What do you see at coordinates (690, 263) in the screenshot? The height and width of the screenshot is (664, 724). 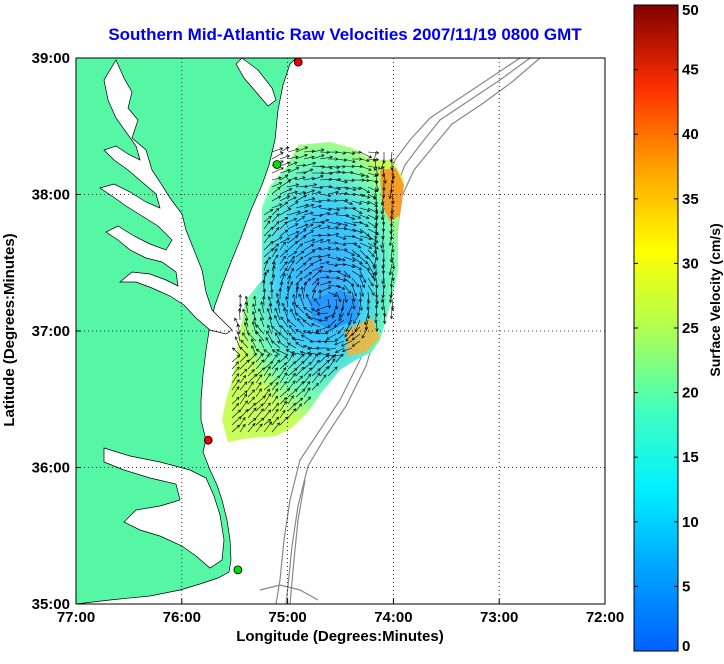 I see `colorbar-tick-label: 30` at bounding box center [690, 263].